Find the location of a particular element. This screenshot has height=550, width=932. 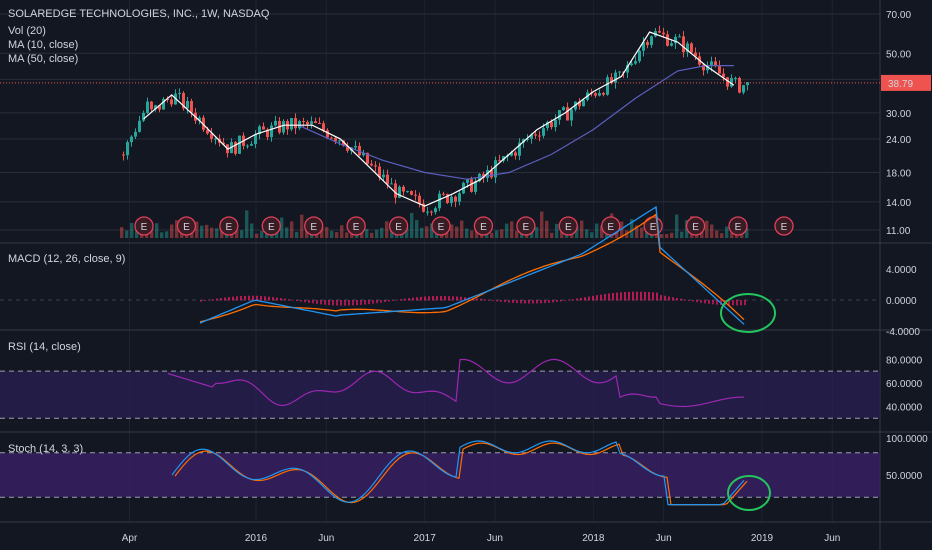

macd-tick-label: -4.0000 is located at coordinates (903, 332).